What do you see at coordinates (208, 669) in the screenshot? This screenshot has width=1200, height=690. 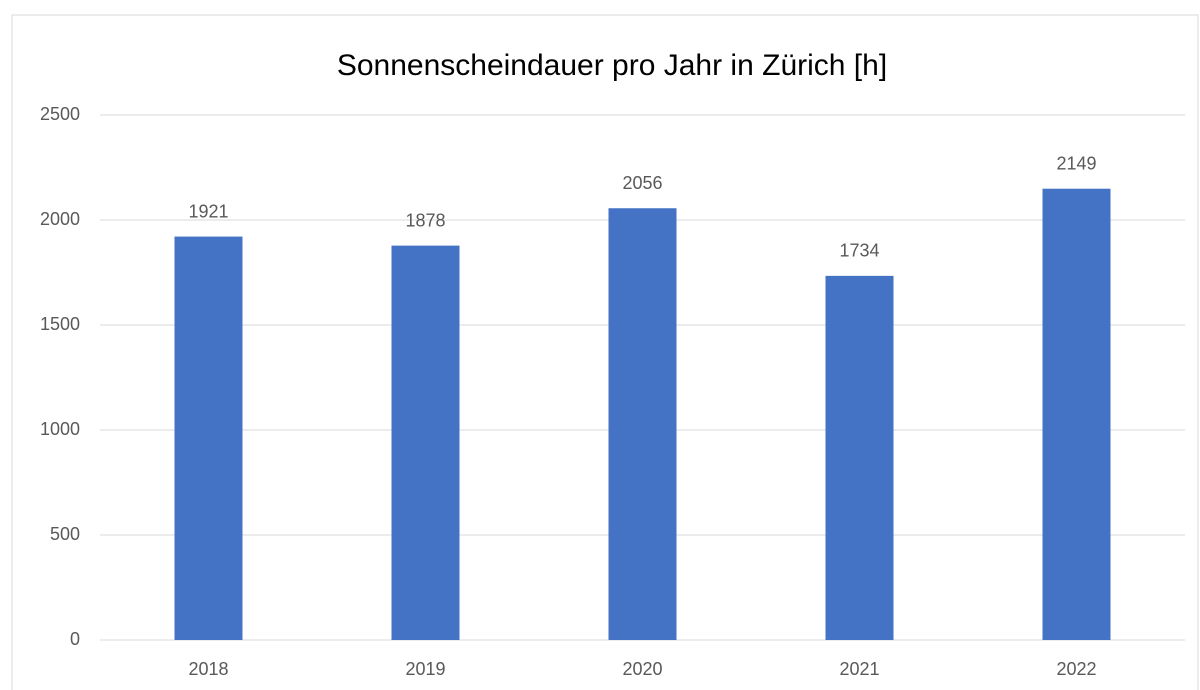 I see `x-tick-label: 2018` at bounding box center [208, 669].